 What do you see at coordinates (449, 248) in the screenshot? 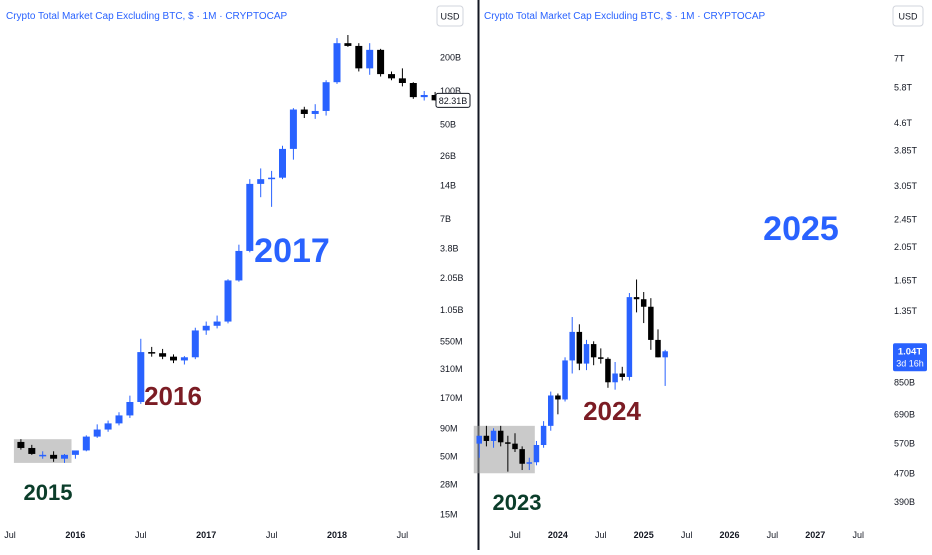
I see `y-tick-label: 3.8B` at bounding box center [449, 248].